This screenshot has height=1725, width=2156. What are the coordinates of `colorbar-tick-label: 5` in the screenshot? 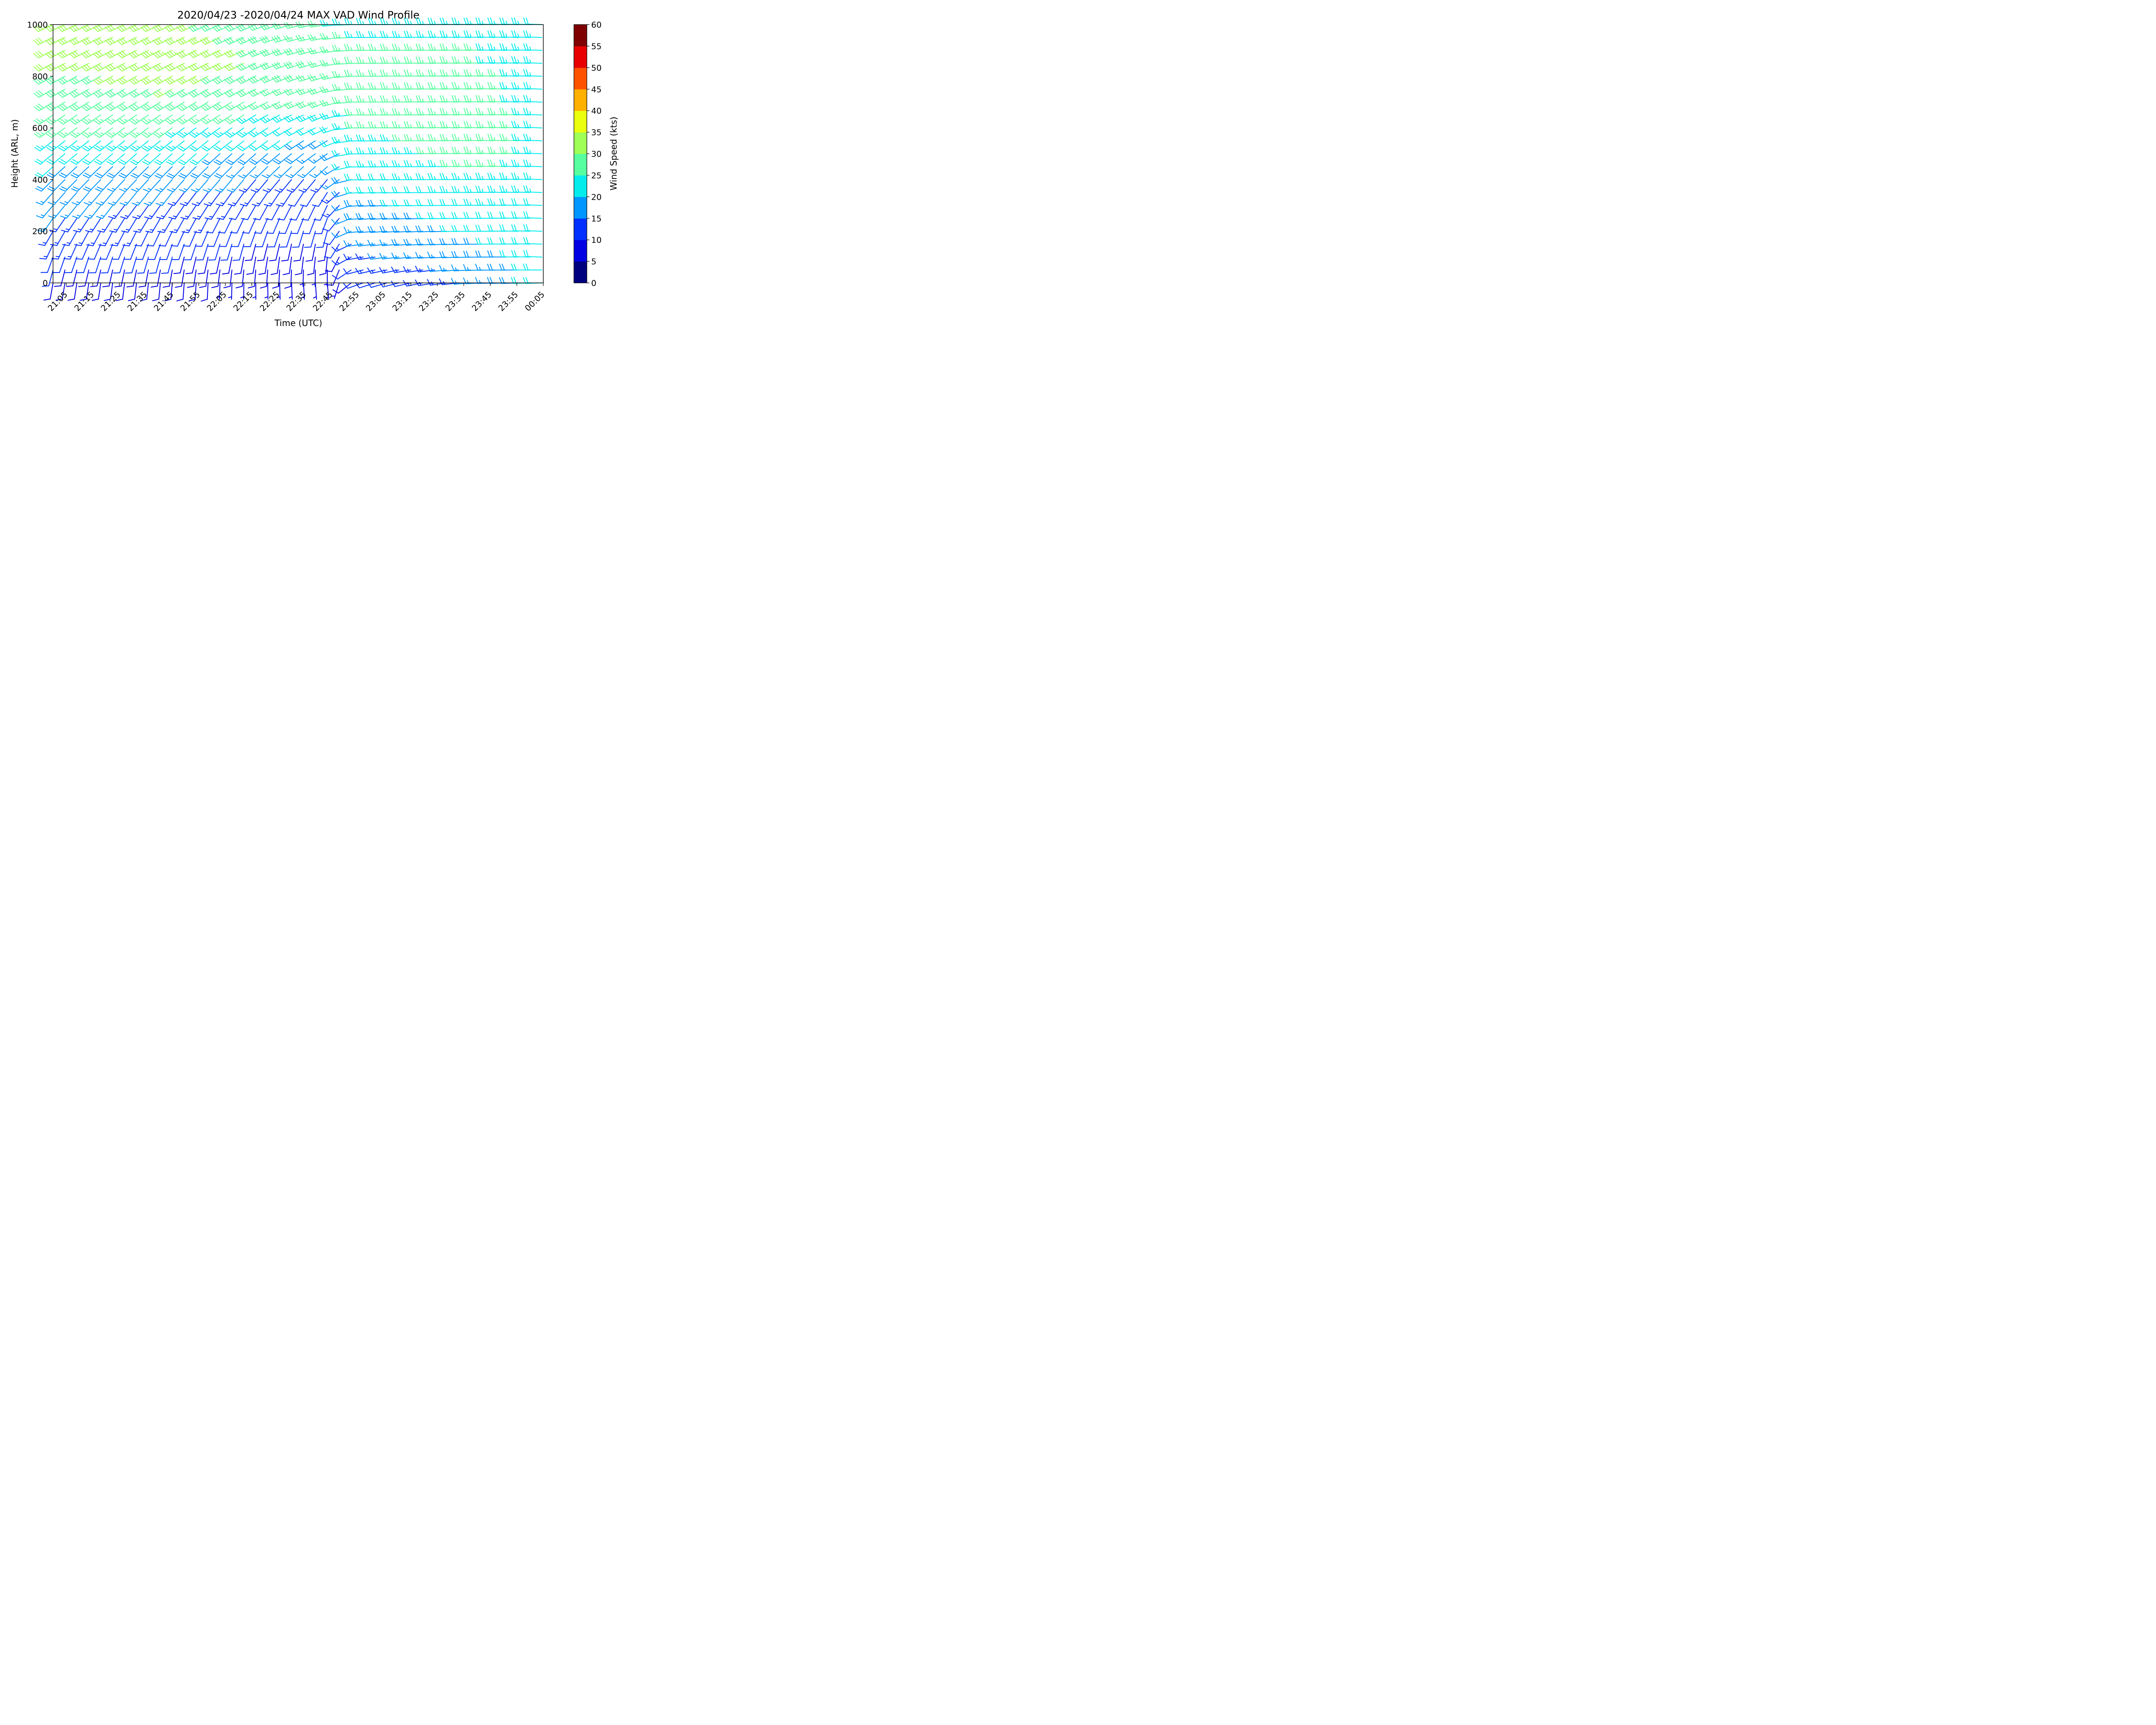 It's located at (593, 262).